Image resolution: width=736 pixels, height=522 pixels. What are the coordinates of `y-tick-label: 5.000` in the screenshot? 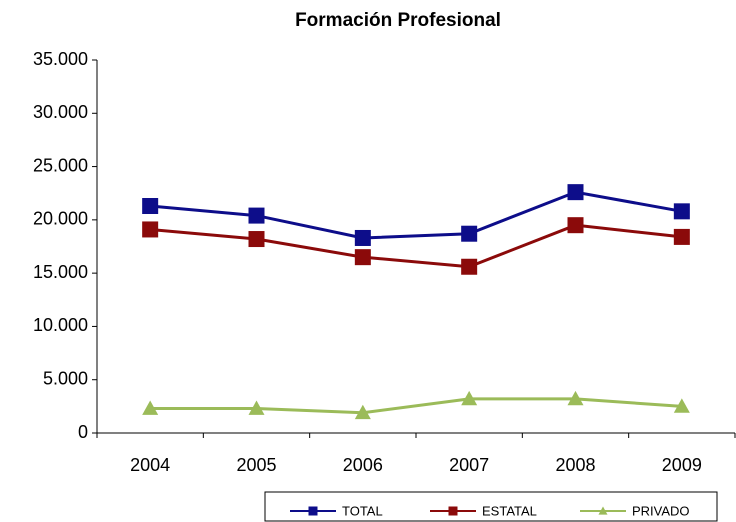 It's located at (65, 378).